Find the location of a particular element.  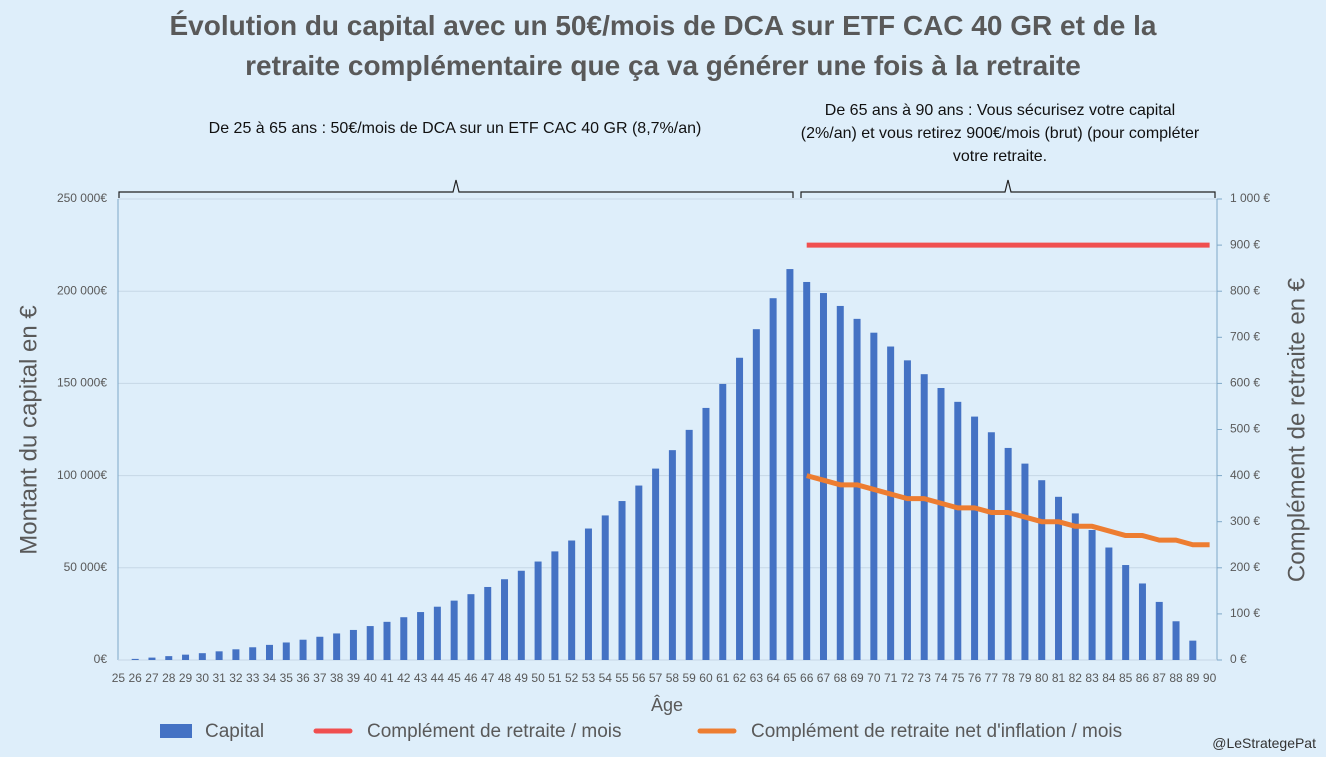

x-tick-label: 30 is located at coordinates (203, 678).